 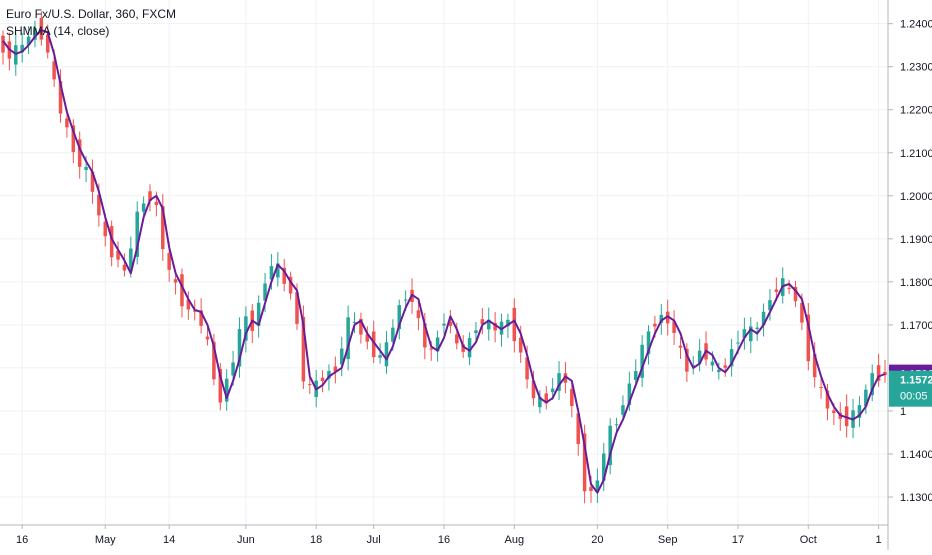 What do you see at coordinates (916, 381) in the screenshot?
I see `last-price-label: 1.15727` at bounding box center [916, 381].